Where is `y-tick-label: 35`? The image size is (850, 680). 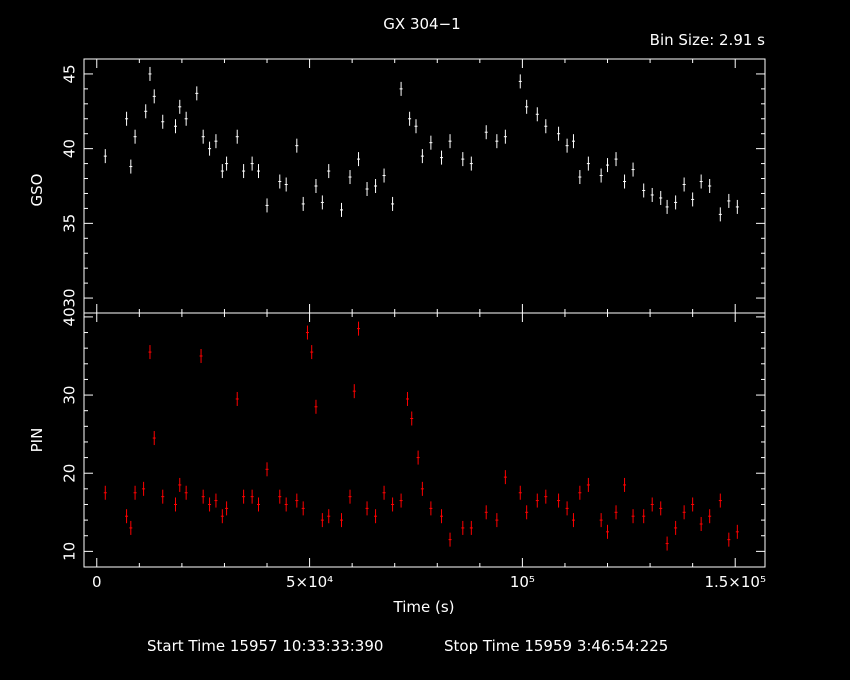
y-tick-label: 35 is located at coordinates (70, 223).